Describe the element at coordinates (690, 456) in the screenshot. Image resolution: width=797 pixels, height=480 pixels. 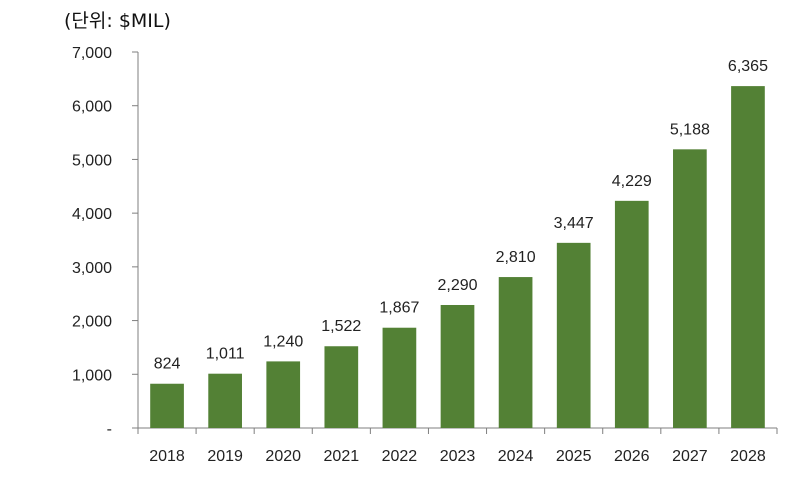
I see `x-tick-label: 2027` at that location.